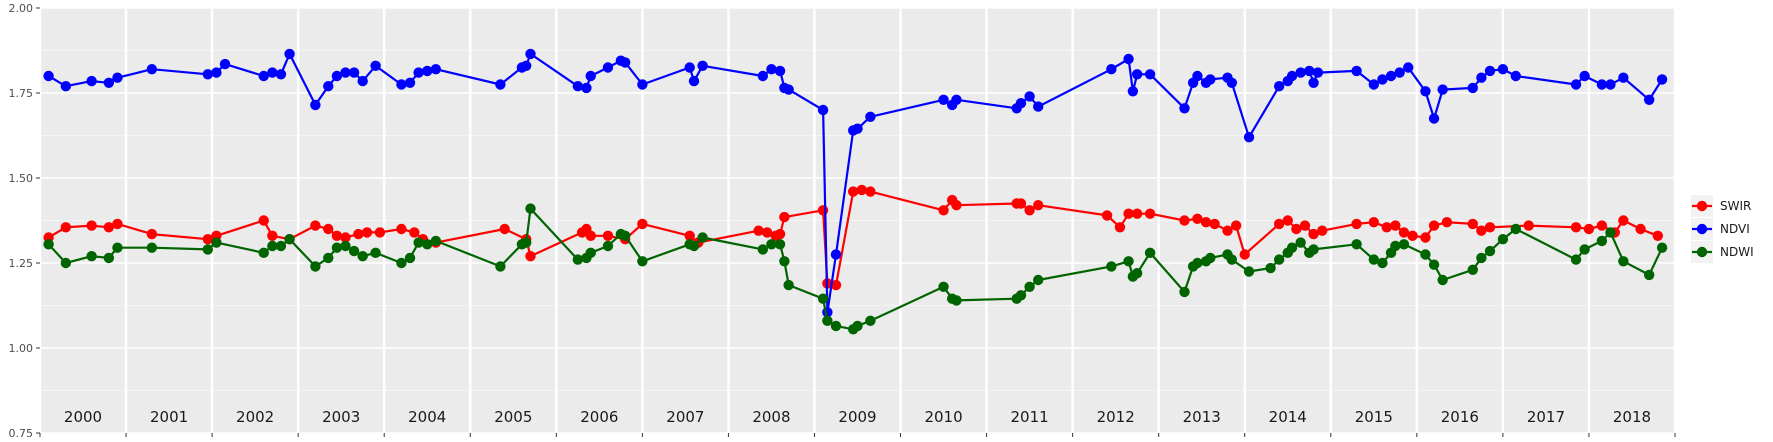 This screenshot has height=442, width=1773. Describe the element at coordinates (1735, 229) in the screenshot. I see `legend-label-ndvi: NDVI` at that location.